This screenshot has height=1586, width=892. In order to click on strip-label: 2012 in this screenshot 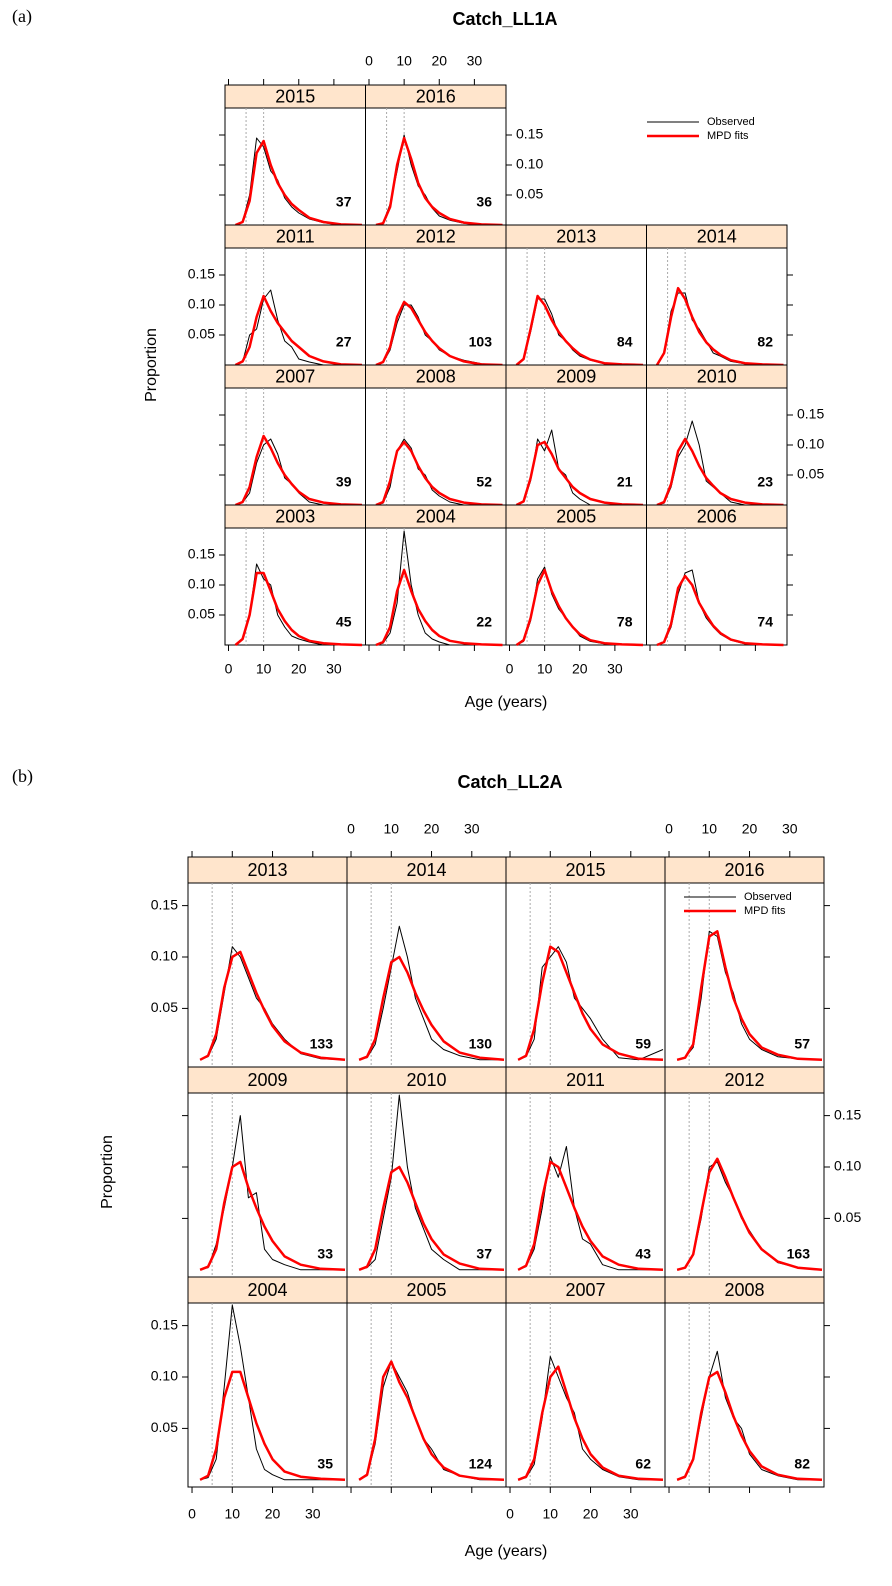, I will do `click(436, 236)`.